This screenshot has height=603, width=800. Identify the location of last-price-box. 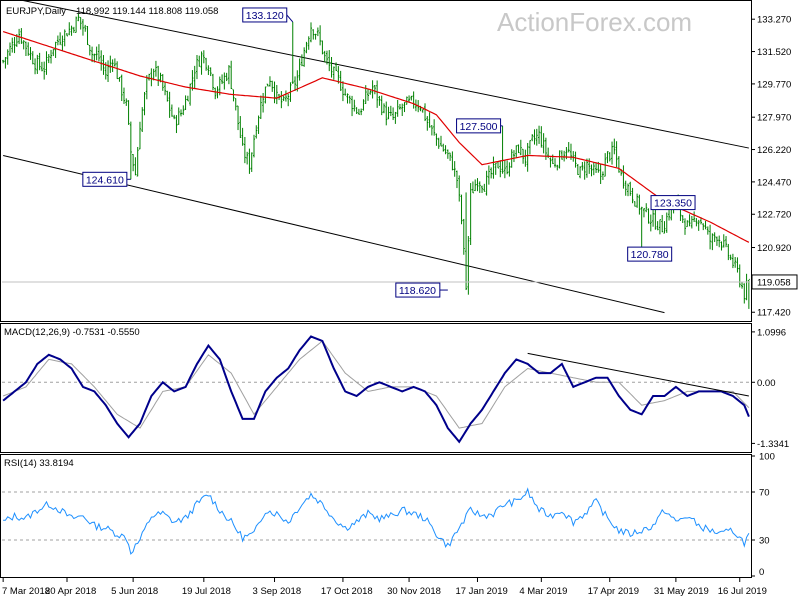
(774, 282).